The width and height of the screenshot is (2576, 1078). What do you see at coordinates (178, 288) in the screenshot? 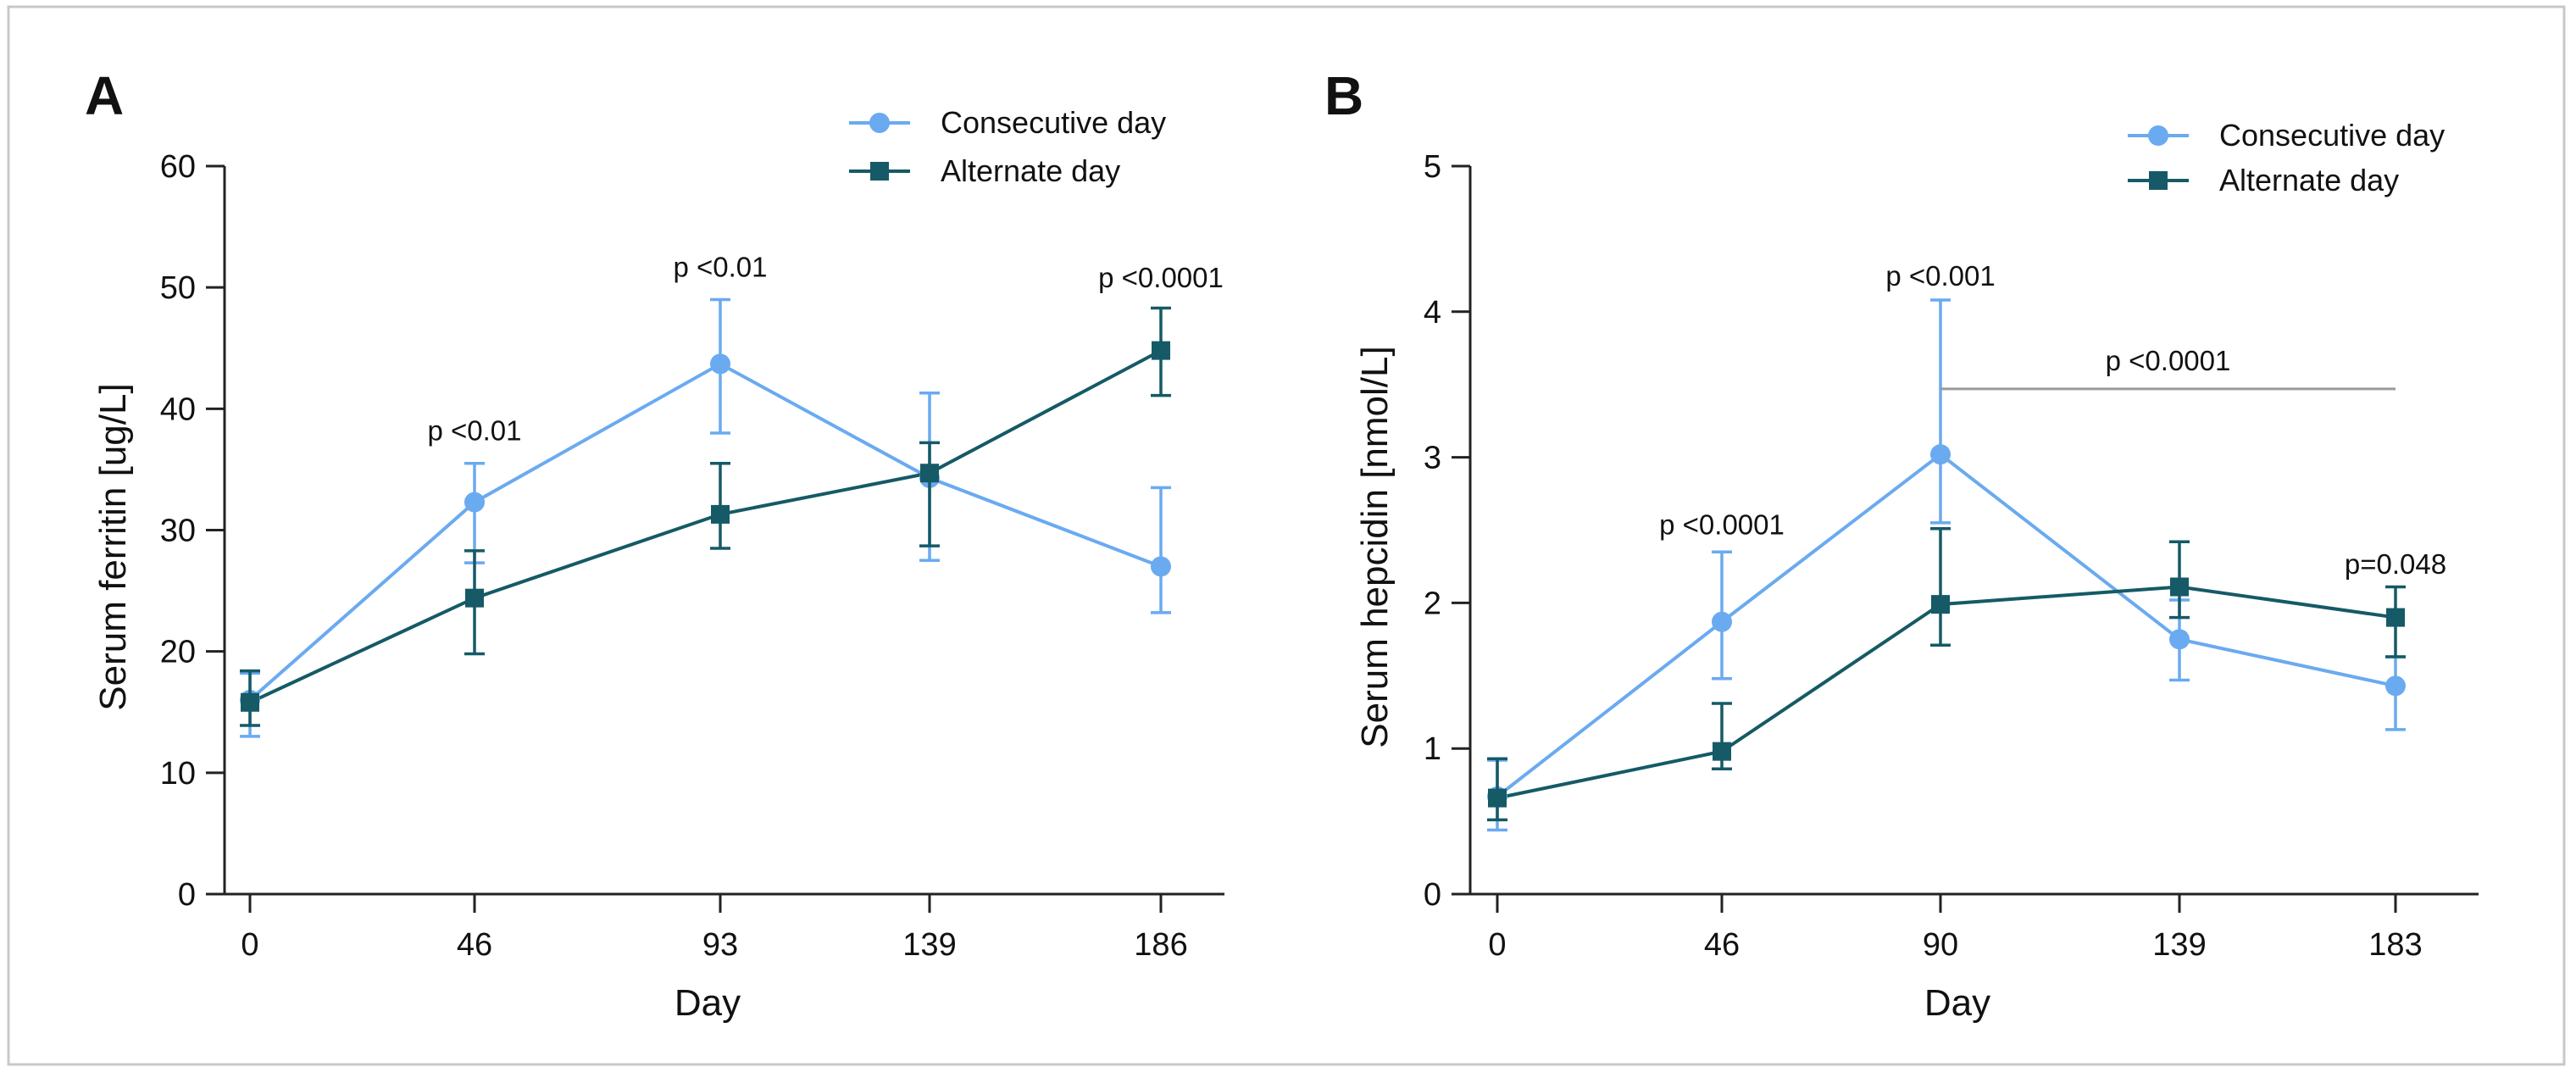
I see `panel-a-y-tick-label: 50` at bounding box center [178, 288].